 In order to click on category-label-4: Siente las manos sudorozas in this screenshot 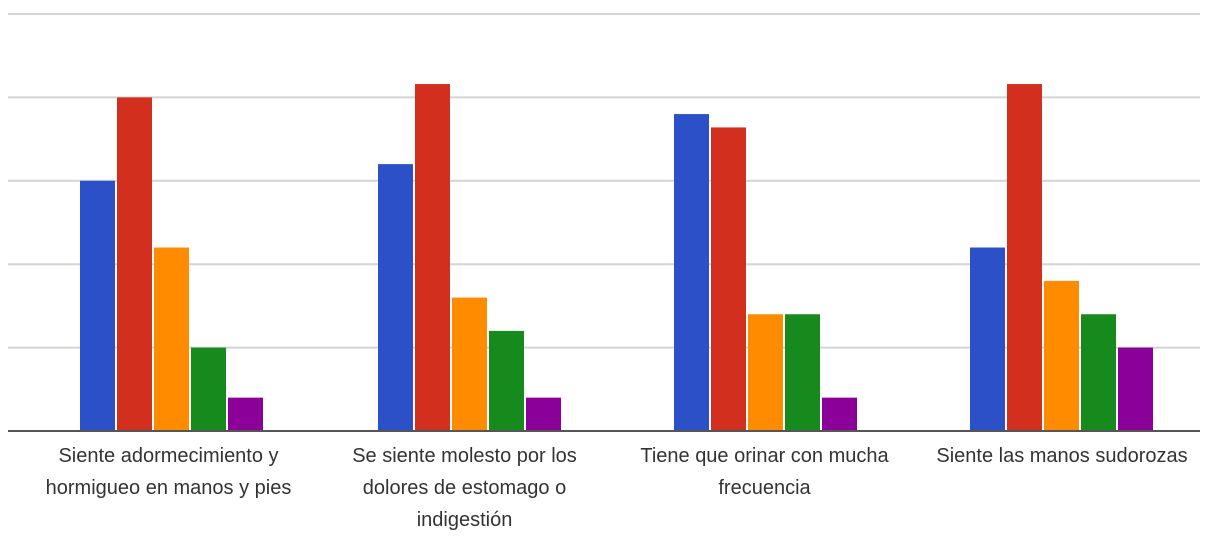, I will do `click(1061, 456)`.